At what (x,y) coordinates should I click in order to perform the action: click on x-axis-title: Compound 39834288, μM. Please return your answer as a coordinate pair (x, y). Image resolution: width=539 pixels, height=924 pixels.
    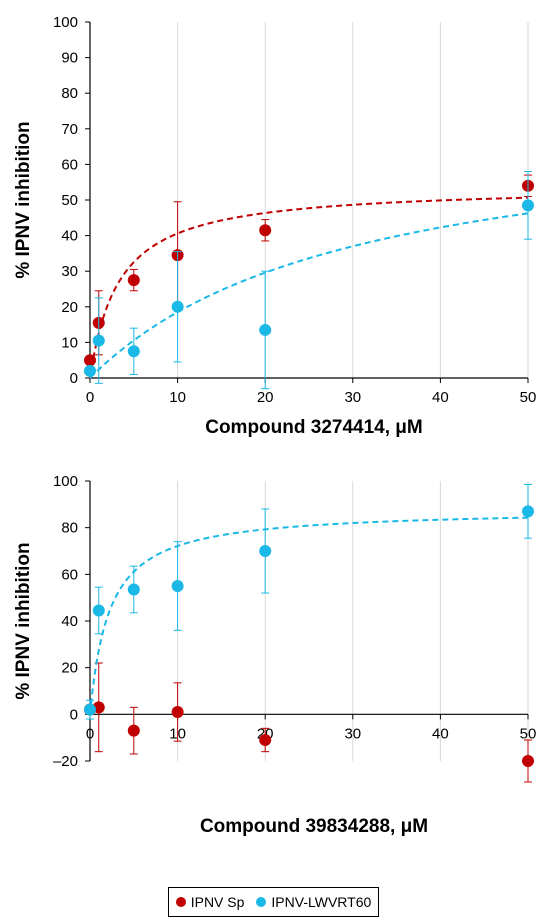
    Looking at the image, I should click on (314, 826).